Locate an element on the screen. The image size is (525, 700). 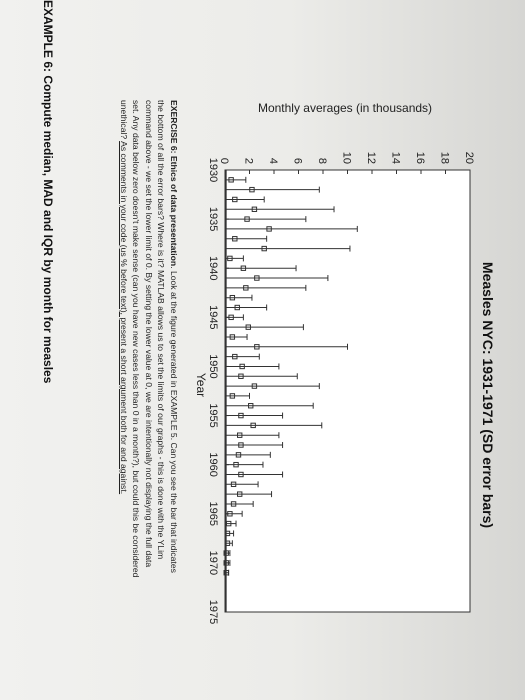
x-axis-label: Year is located at coordinates (201, 385).